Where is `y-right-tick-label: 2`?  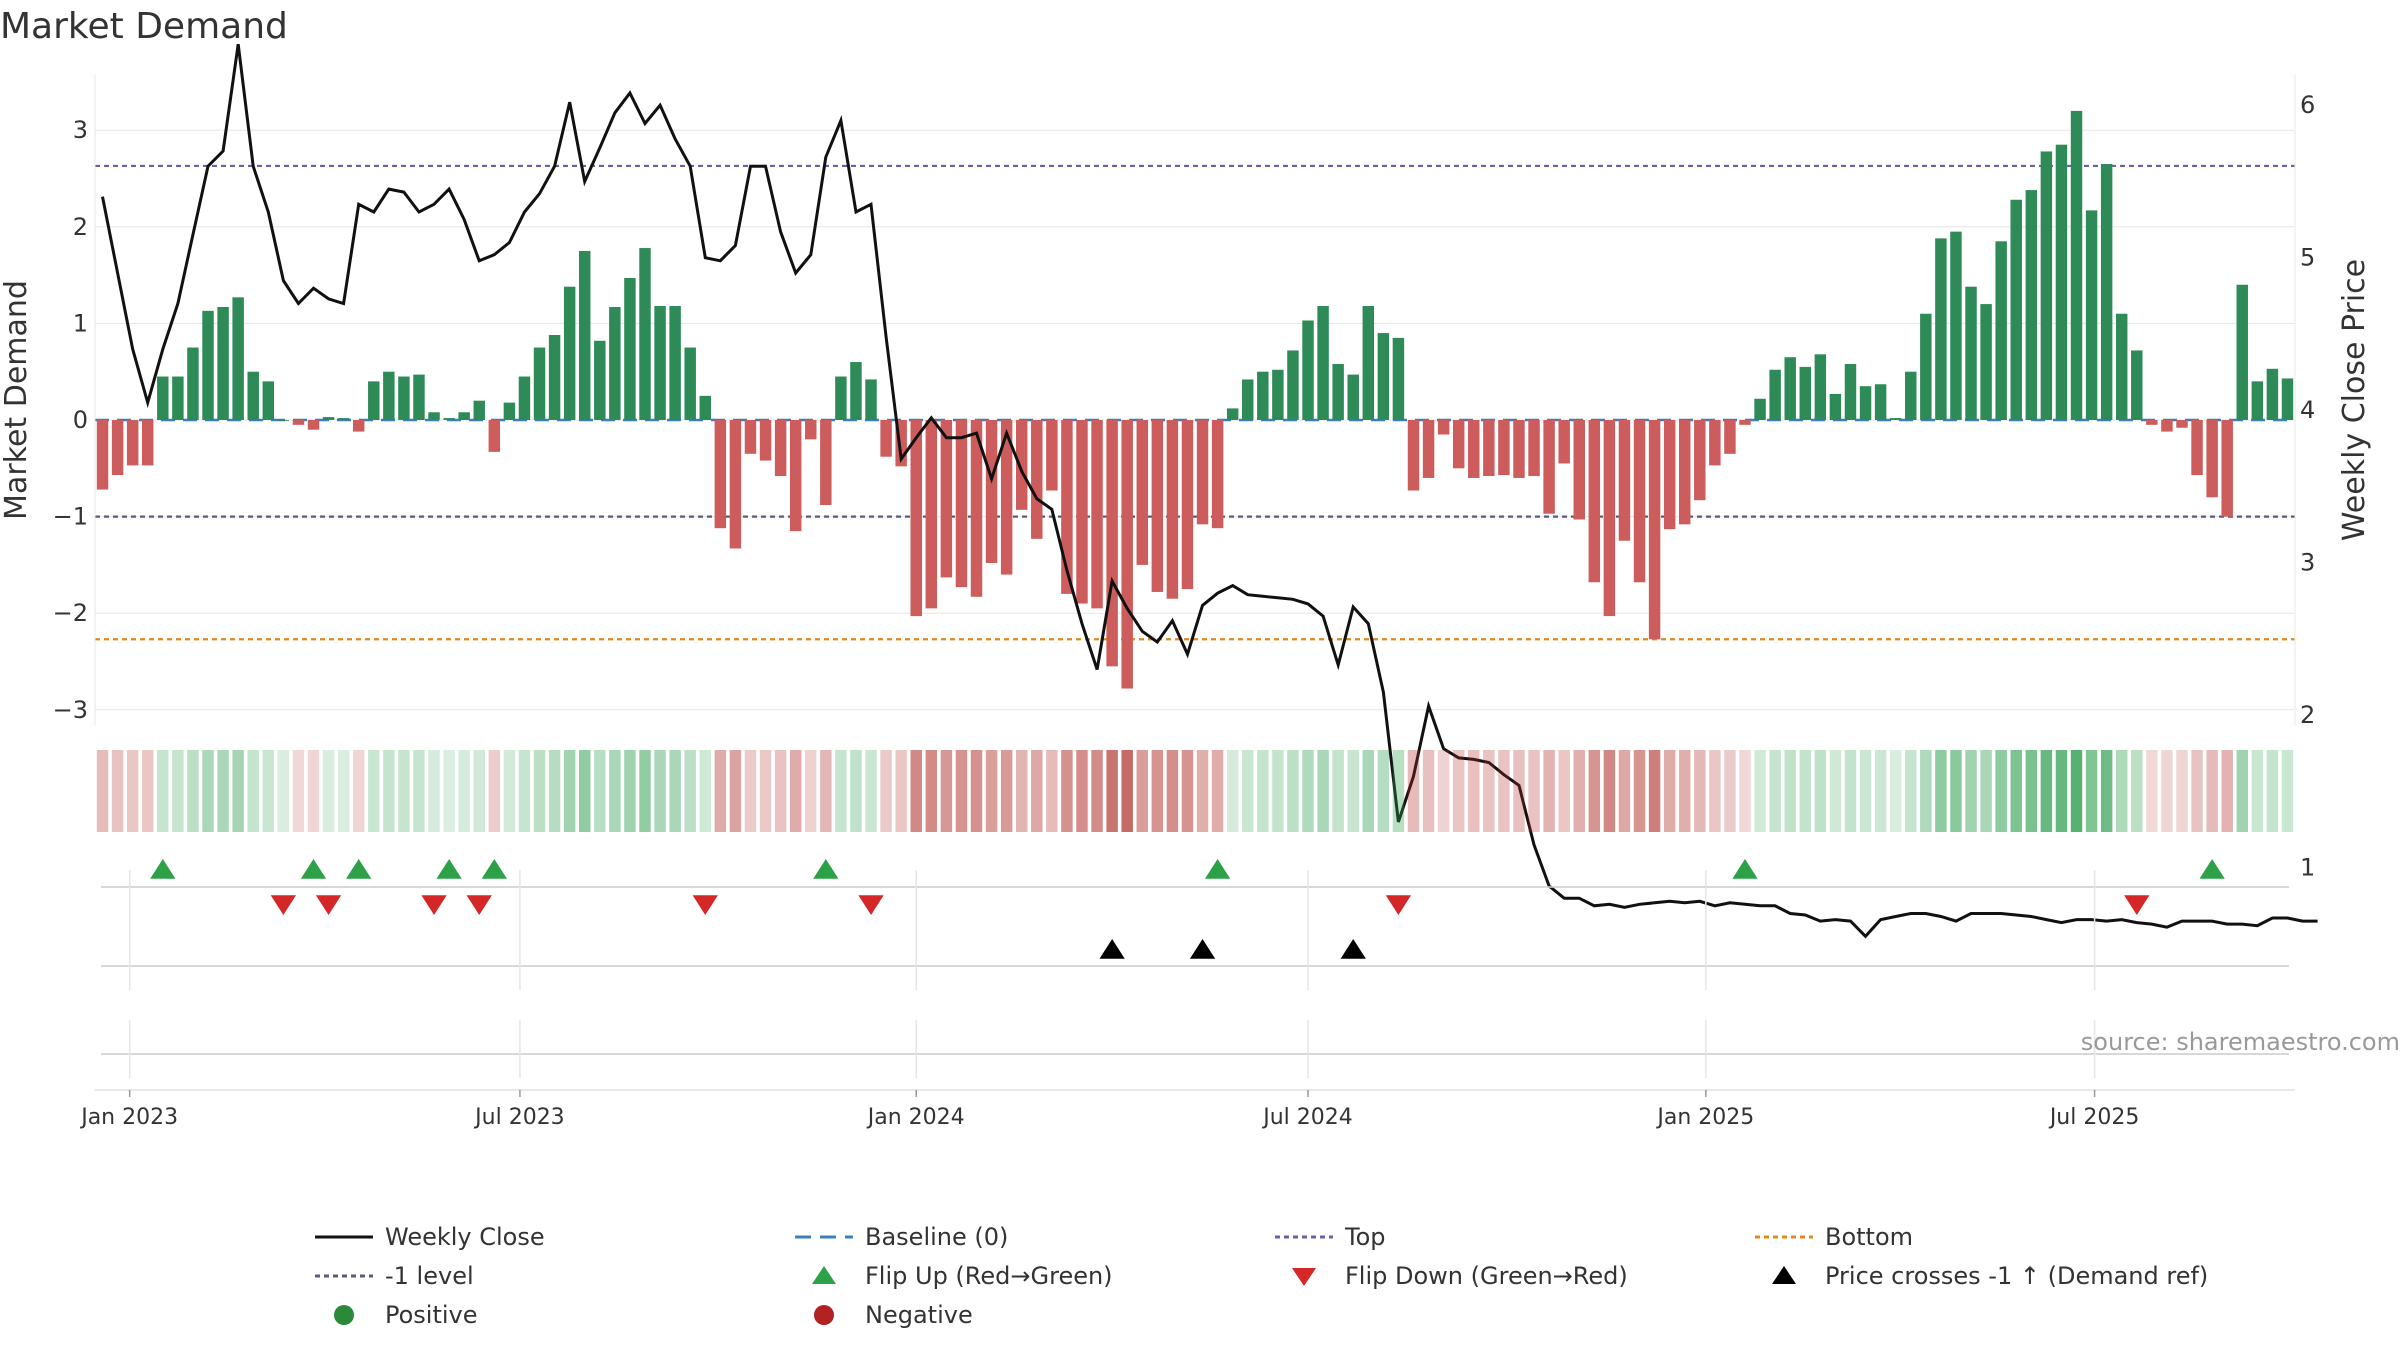 y-right-tick-label: 2 is located at coordinates (2307, 715).